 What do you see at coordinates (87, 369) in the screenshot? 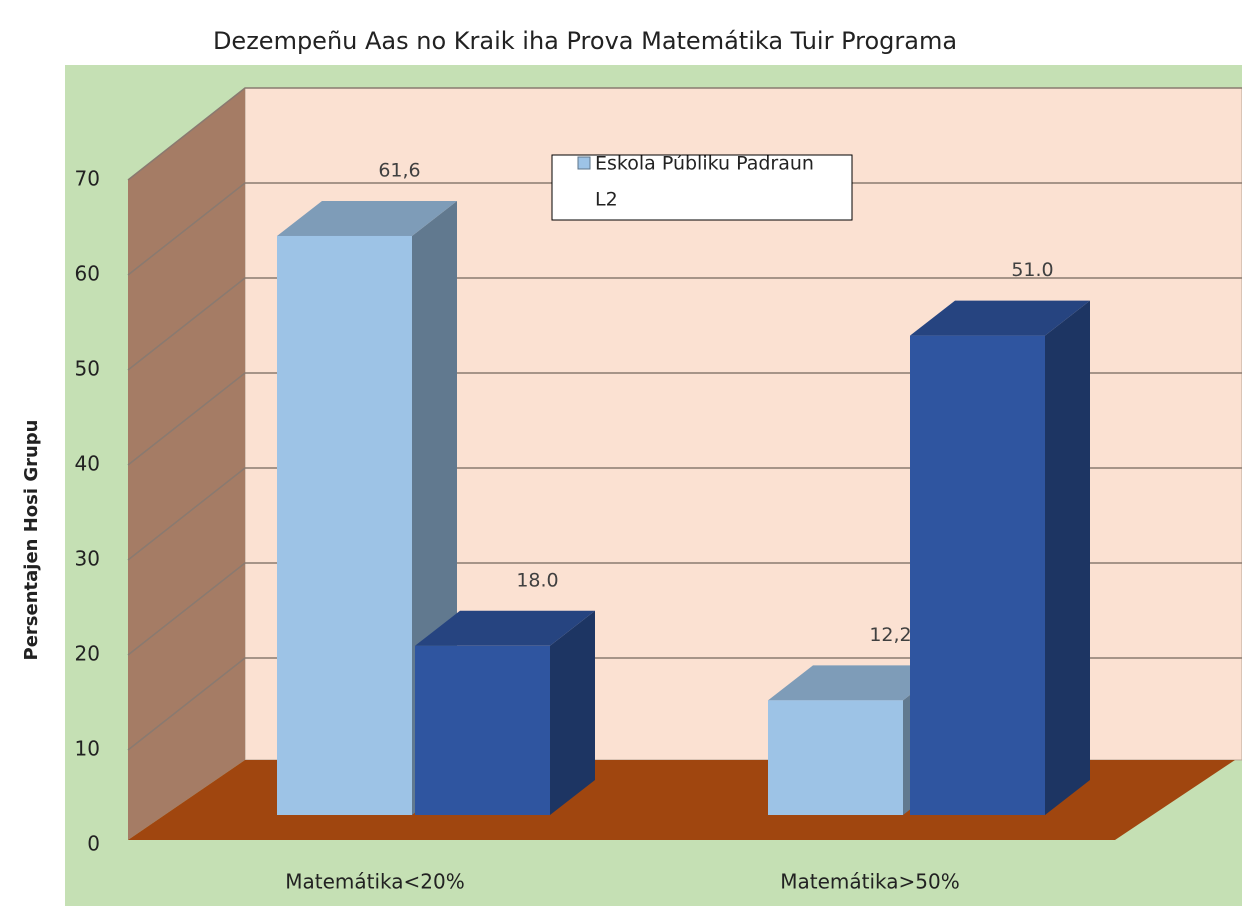
I see `y-tick-label: 50` at bounding box center [87, 369].